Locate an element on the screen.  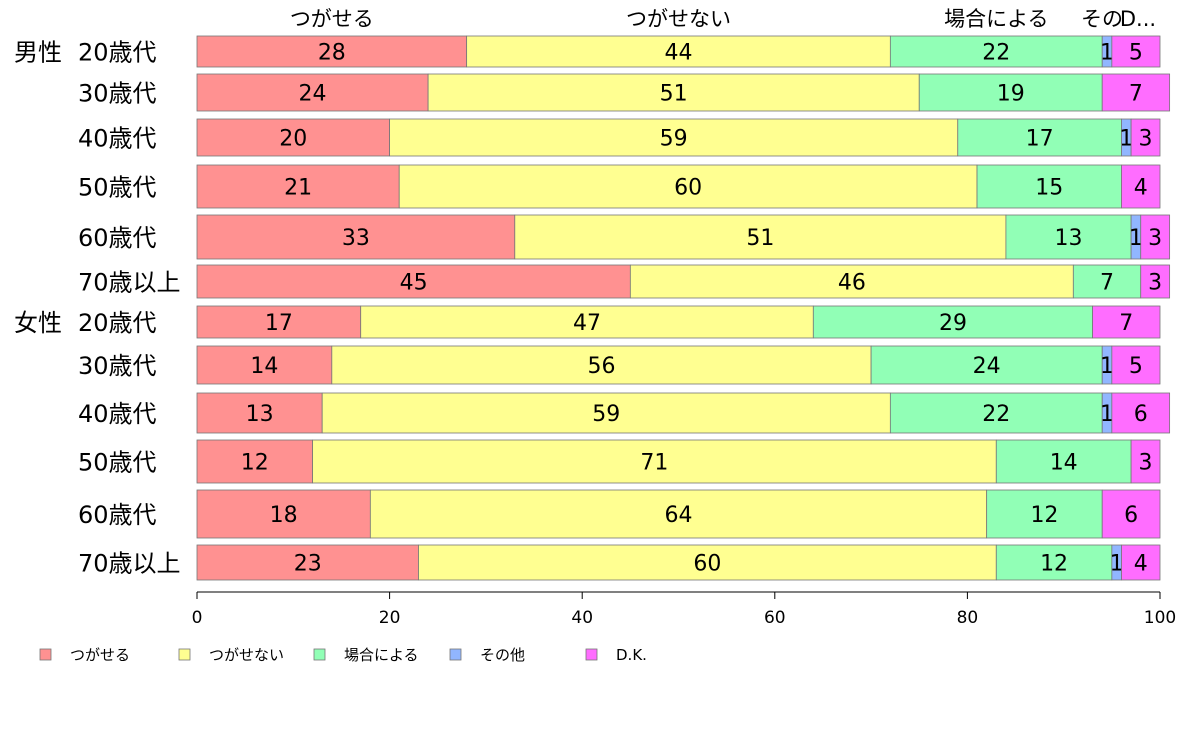
bar-row: 17 47 29 7 is located at coordinates (678, 322).